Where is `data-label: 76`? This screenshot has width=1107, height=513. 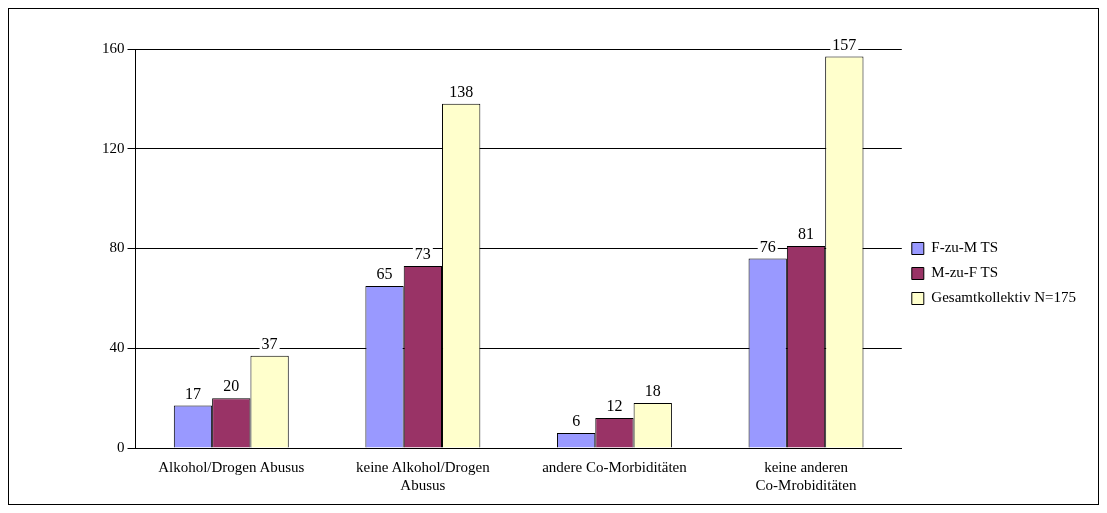 data-label: 76 is located at coordinates (767, 246).